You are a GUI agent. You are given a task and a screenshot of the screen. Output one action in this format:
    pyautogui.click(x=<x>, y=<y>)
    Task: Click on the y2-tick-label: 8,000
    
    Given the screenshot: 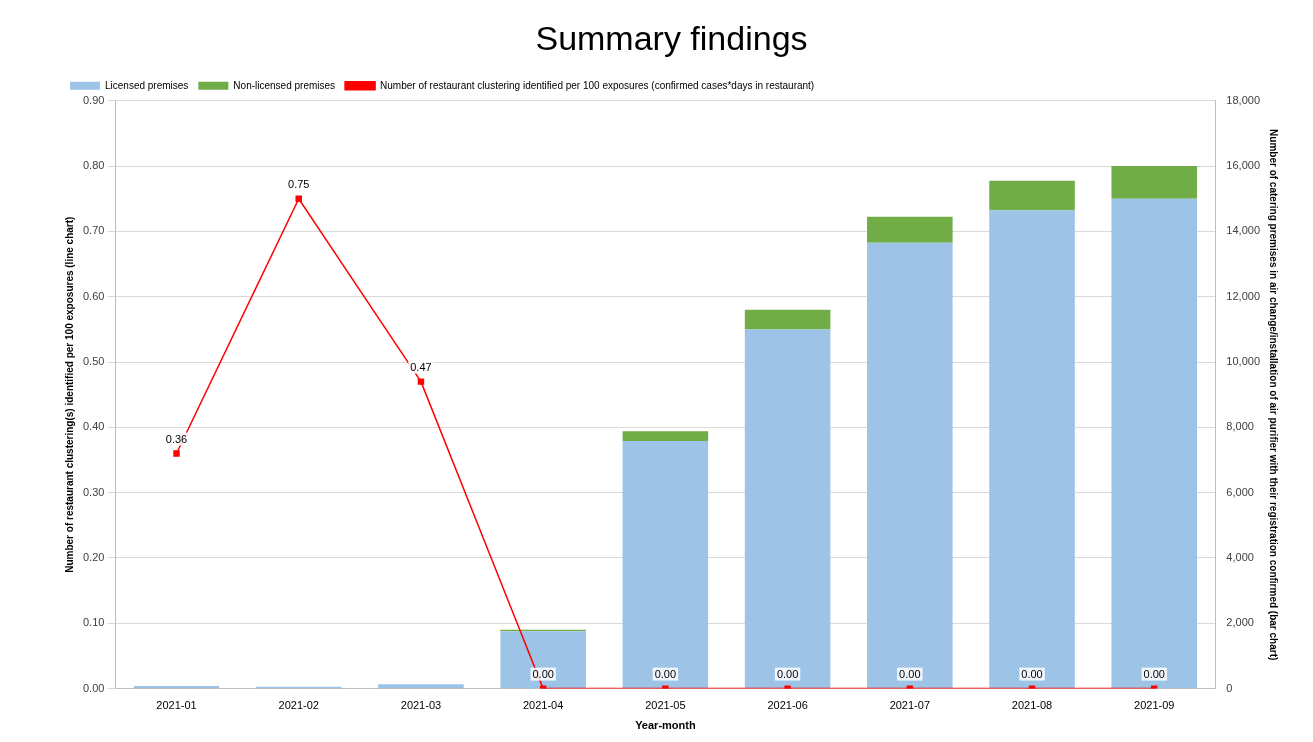 What is the action you would take?
    pyautogui.click(x=1240, y=426)
    